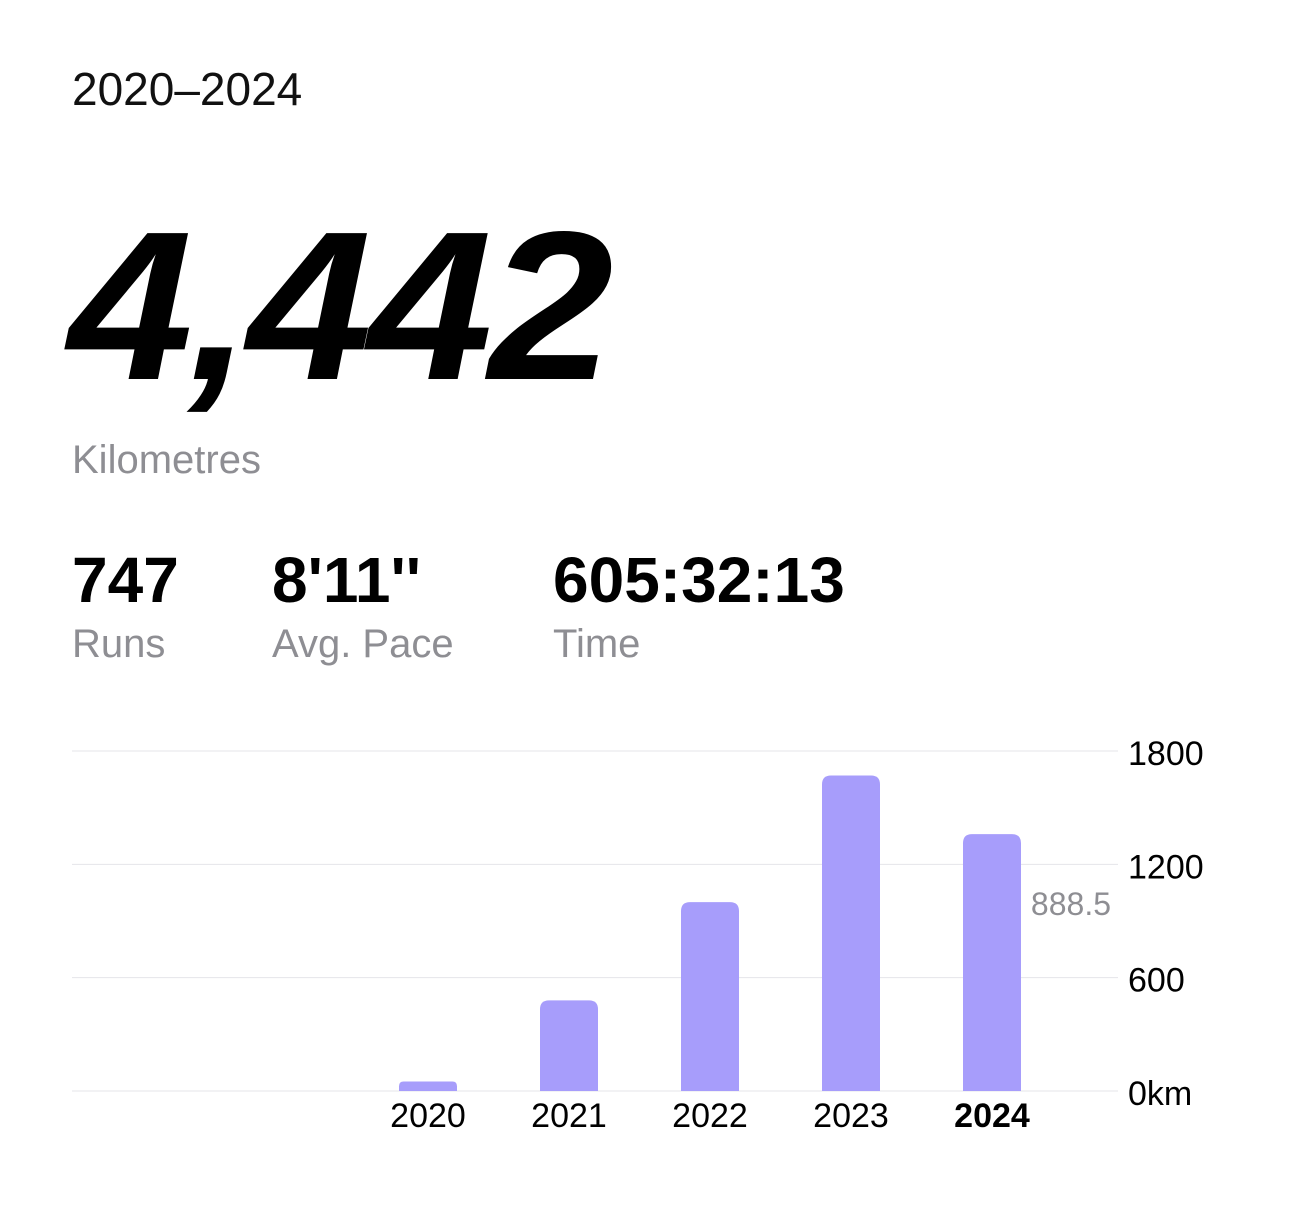 The width and height of the screenshot is (1290, 1221). Describe the element at coordinates (346, 580) in the screenshot. I see `avg-pace-value: 8'11''` at that location.